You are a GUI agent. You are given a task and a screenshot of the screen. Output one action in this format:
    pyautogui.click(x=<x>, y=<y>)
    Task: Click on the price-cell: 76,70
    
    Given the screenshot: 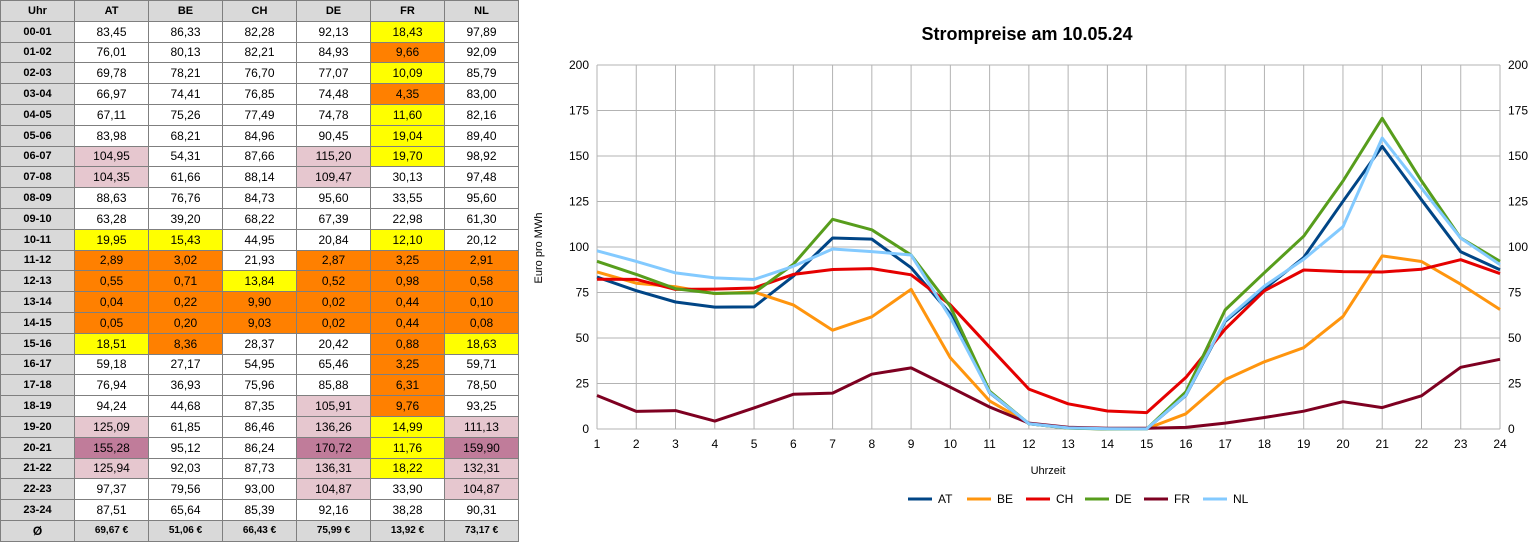 What is the action you would take?
    pyautogui.click(x=259, y=73)
    